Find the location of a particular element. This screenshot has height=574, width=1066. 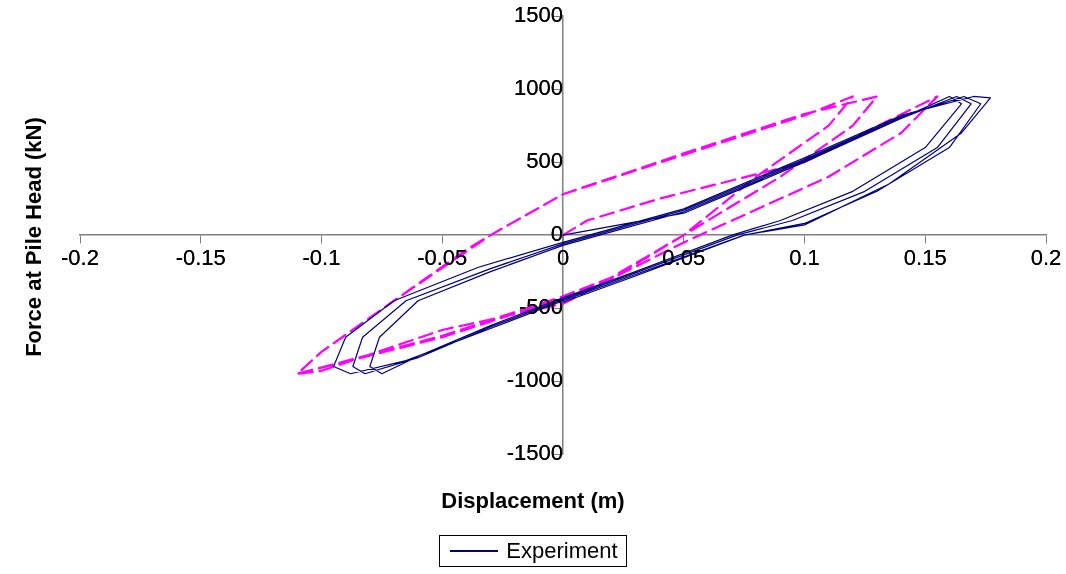

y-tick-label: 0 is located at coordinates (556, 234).